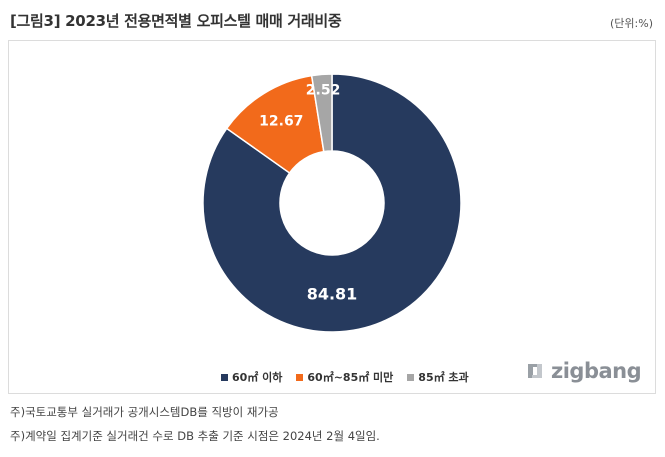  Describe the element at coordinates (443, 377) in the screenshot. I see `legend-label-3: 85㎡ 초과` at that location.